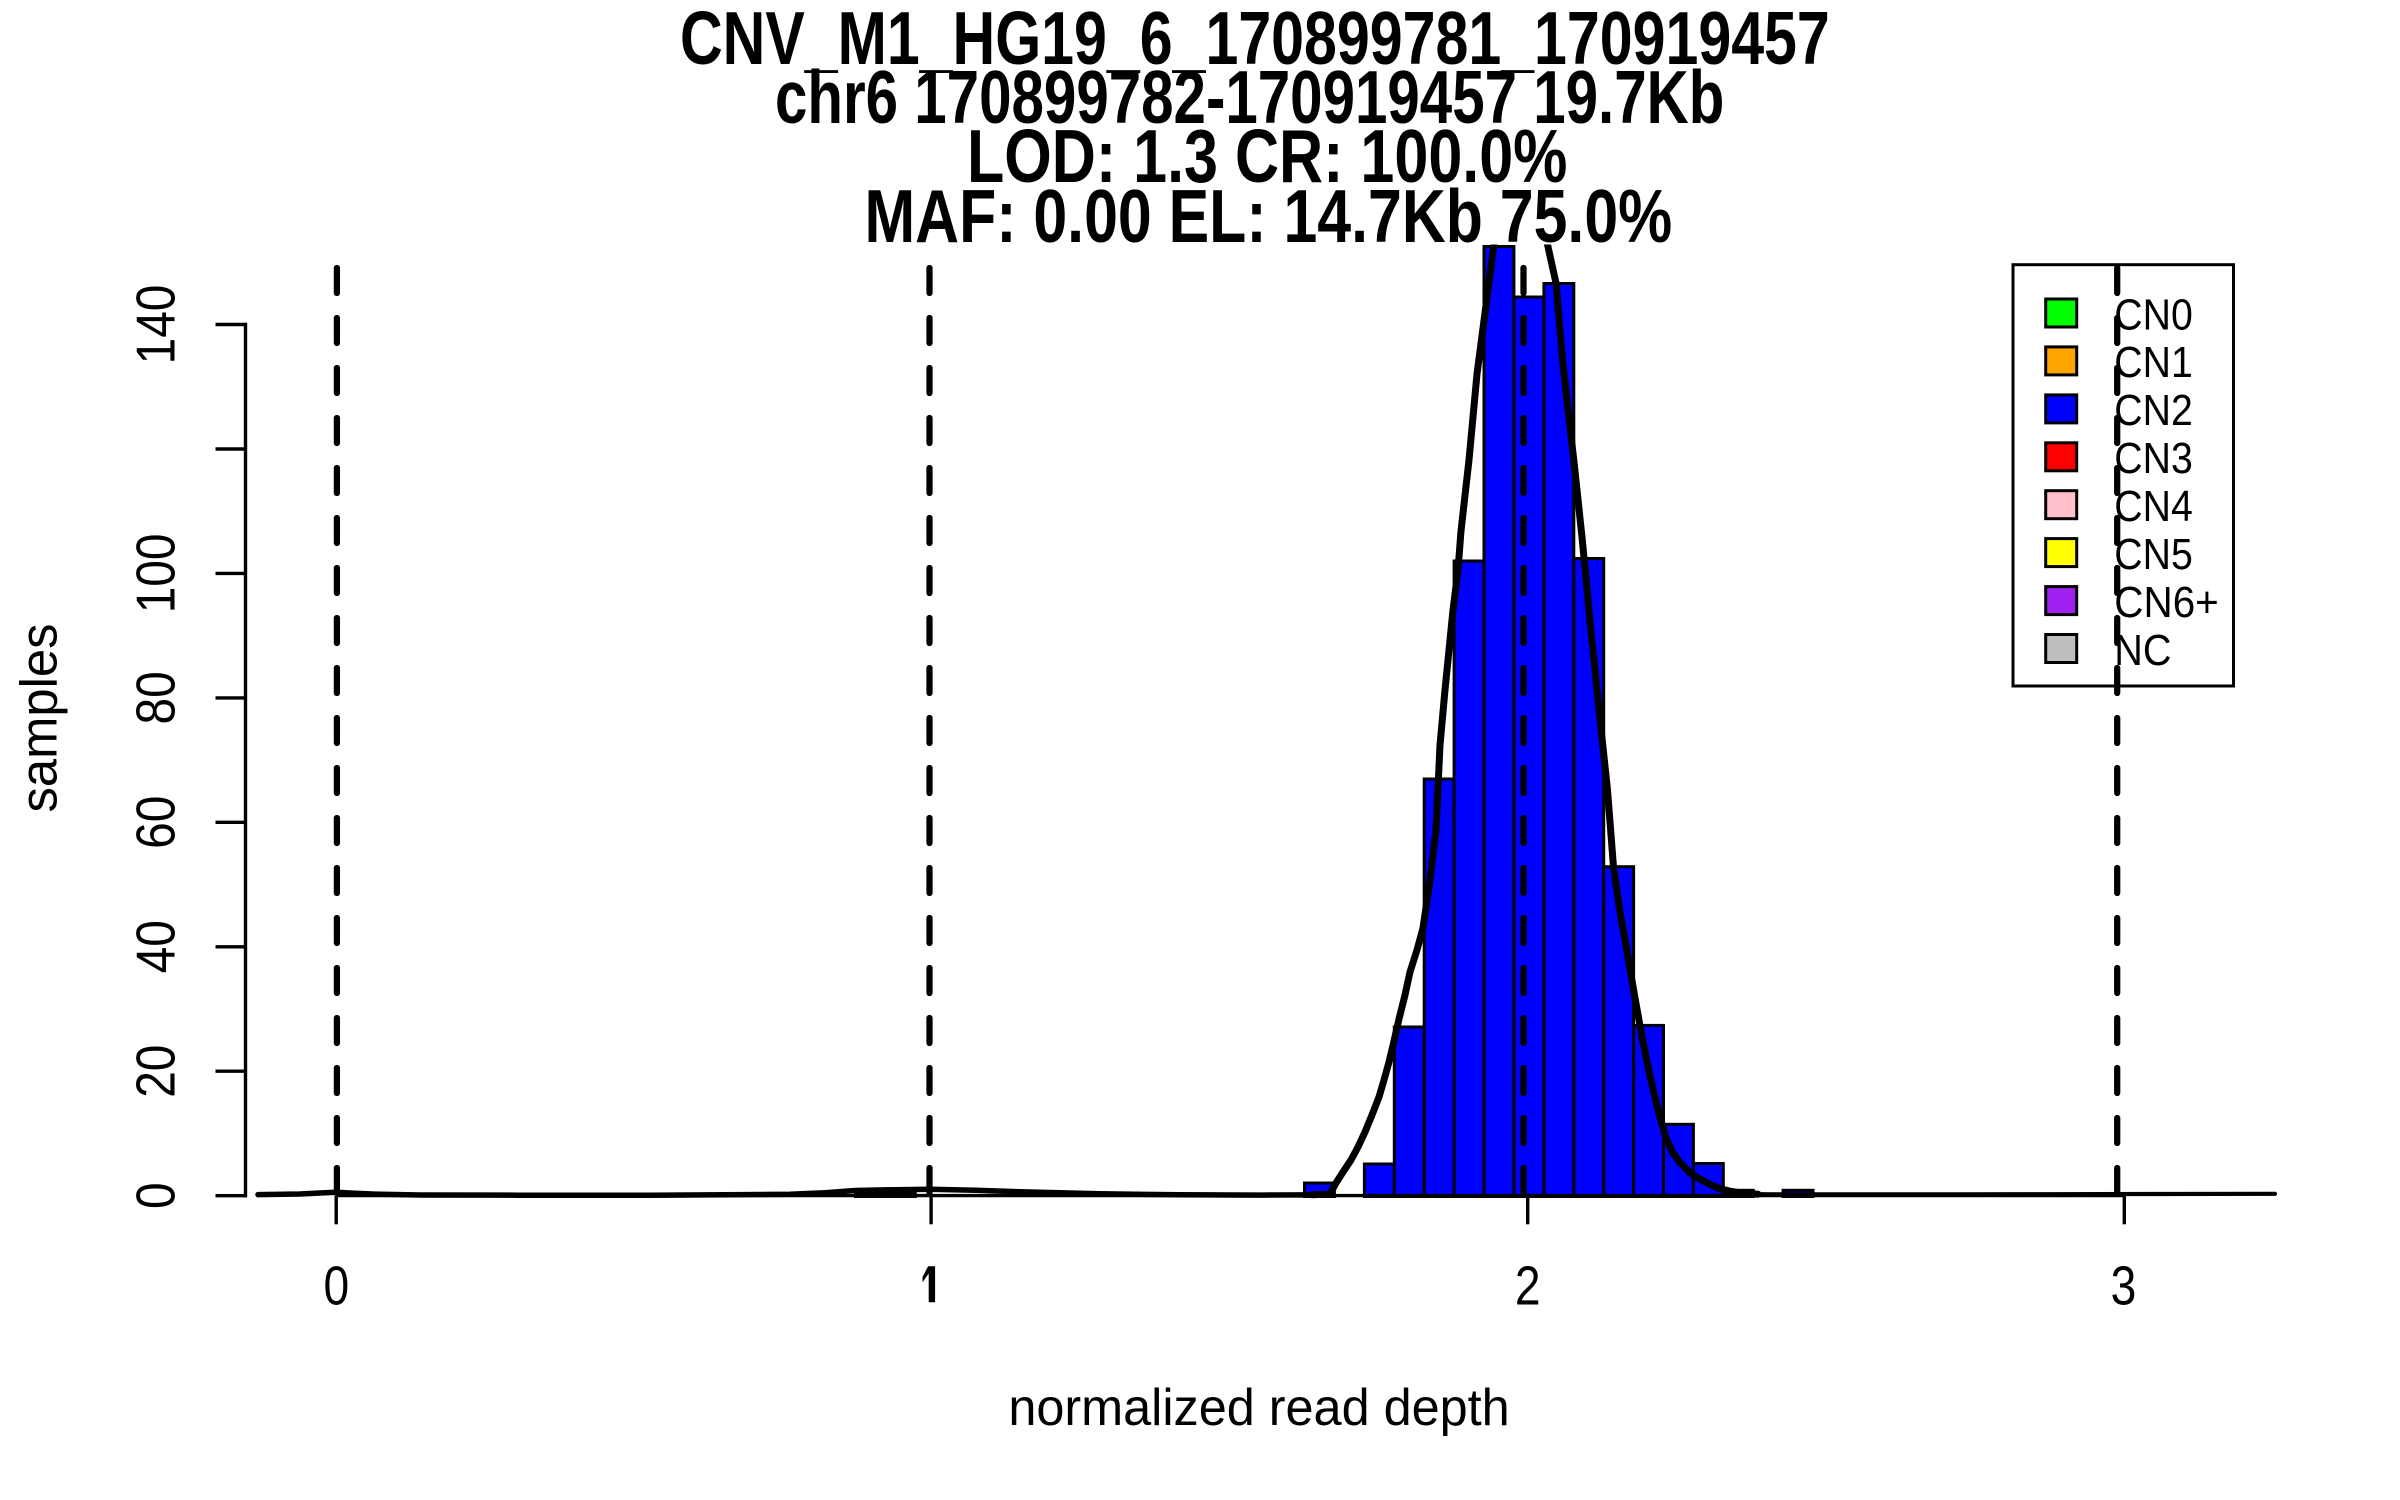  What do you see at coordinates (1249, 98) in the screenshot?
I see `svg-text:chr6 170899782-170919457 19.7K: chr6 170899782-170919457 19.7Kb` at bounding box center [1249, 98].